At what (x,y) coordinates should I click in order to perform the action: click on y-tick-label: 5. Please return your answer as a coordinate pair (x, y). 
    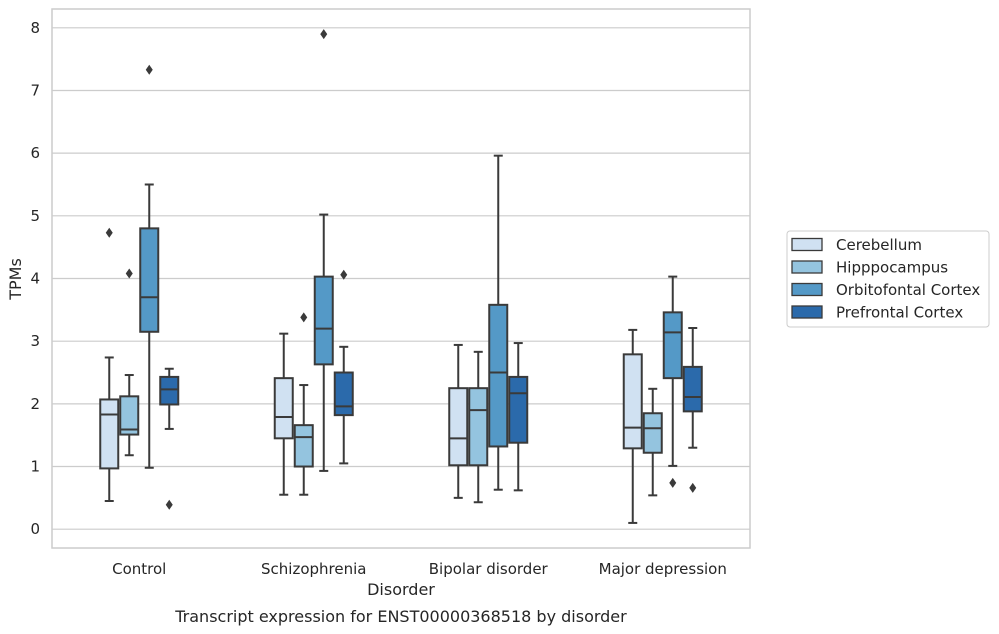
    Looking at the image, I should click on (35, 216).